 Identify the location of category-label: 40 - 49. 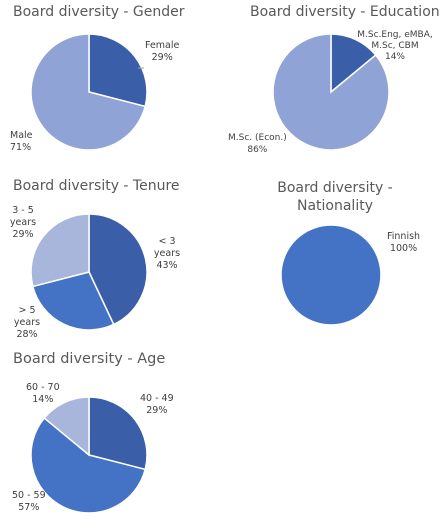
(157, 398).